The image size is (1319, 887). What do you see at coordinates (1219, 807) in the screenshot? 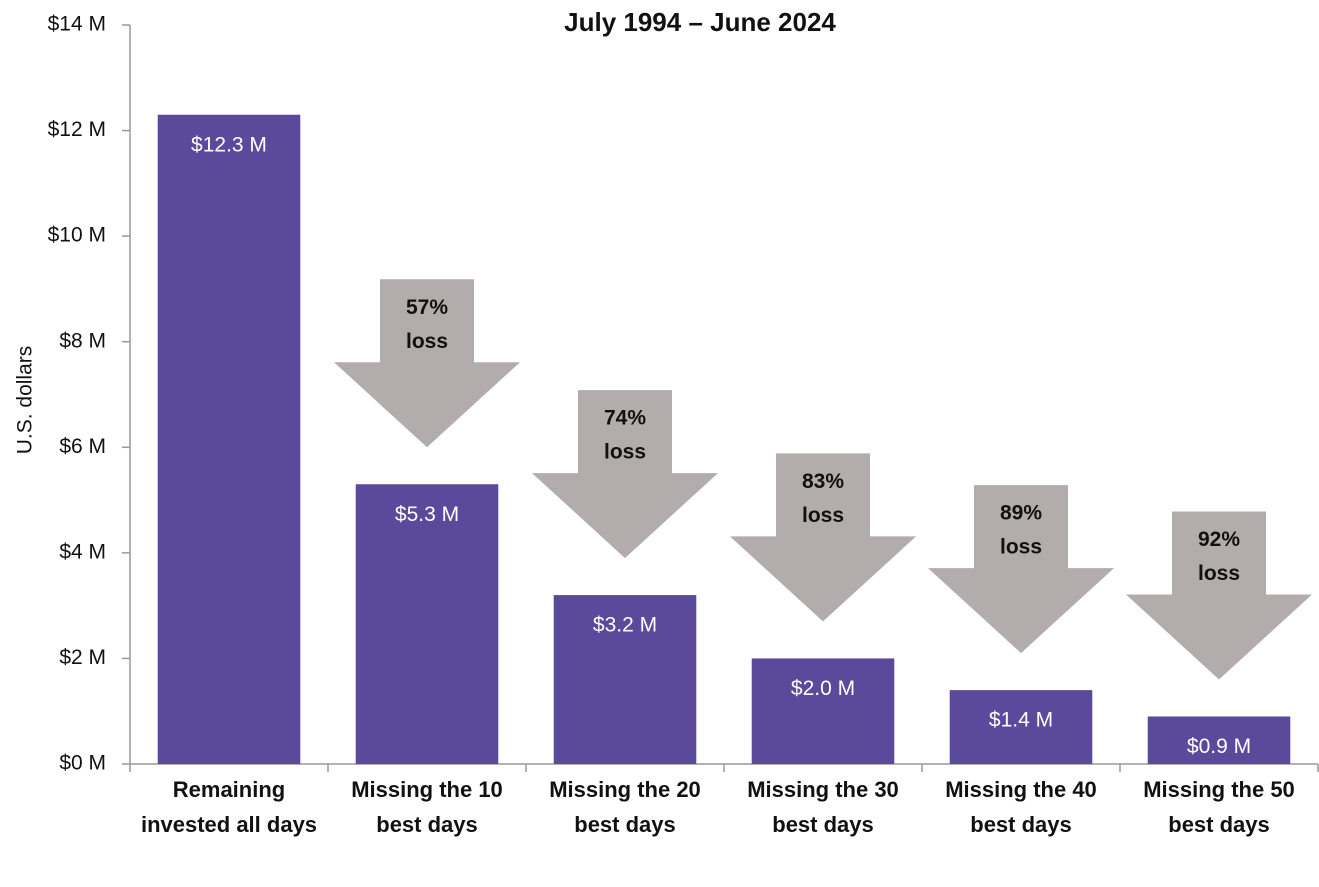
I see `x-tick-label: Missing the 50 best days` at bounding box center [1219, 807].